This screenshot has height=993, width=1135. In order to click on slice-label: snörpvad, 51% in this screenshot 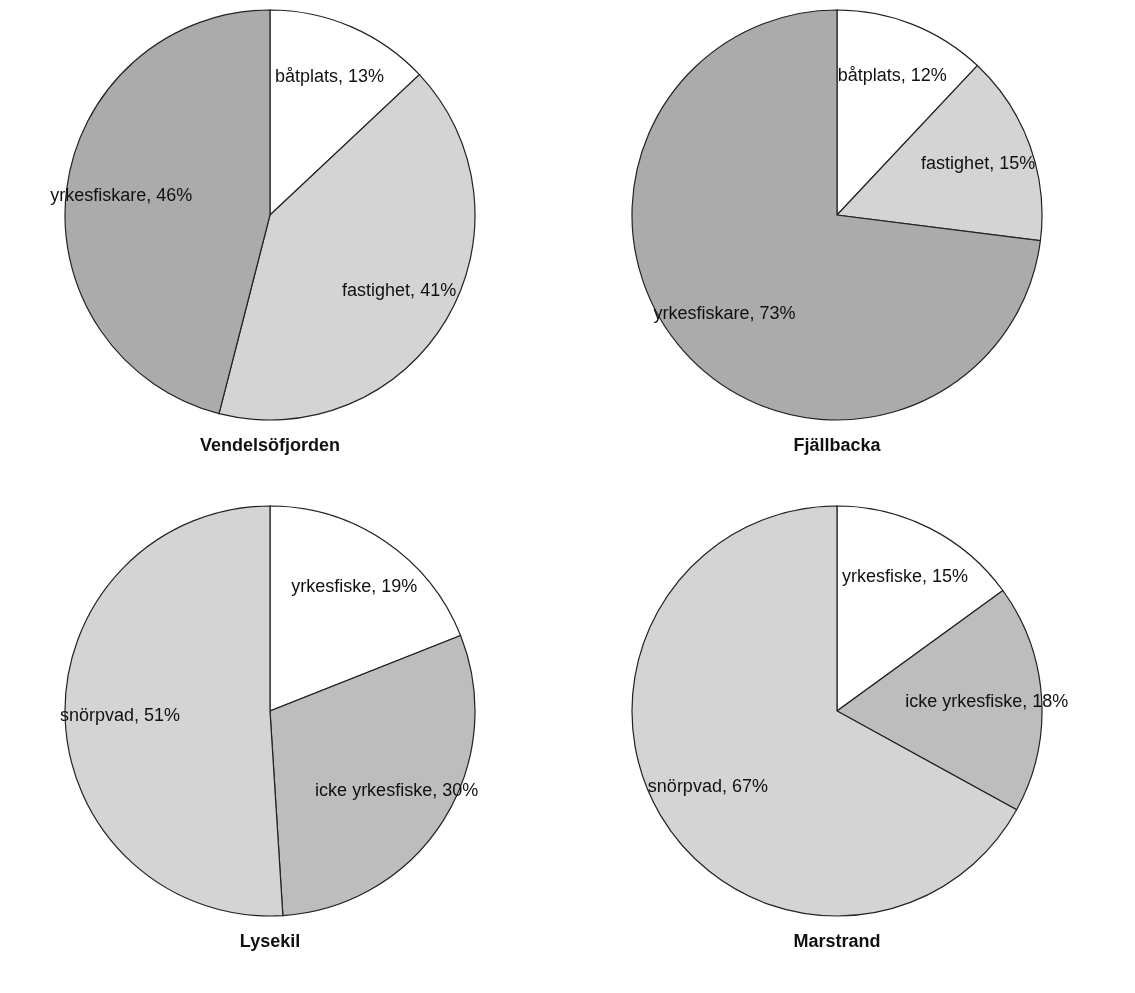, I will do `click(120, 714)`.